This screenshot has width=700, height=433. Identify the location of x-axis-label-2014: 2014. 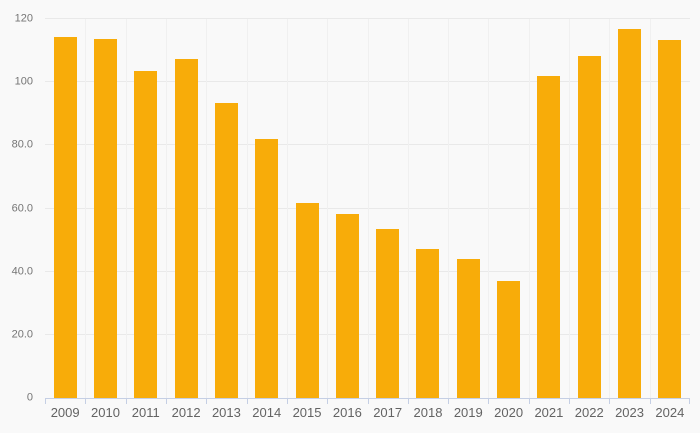
(267, 412).